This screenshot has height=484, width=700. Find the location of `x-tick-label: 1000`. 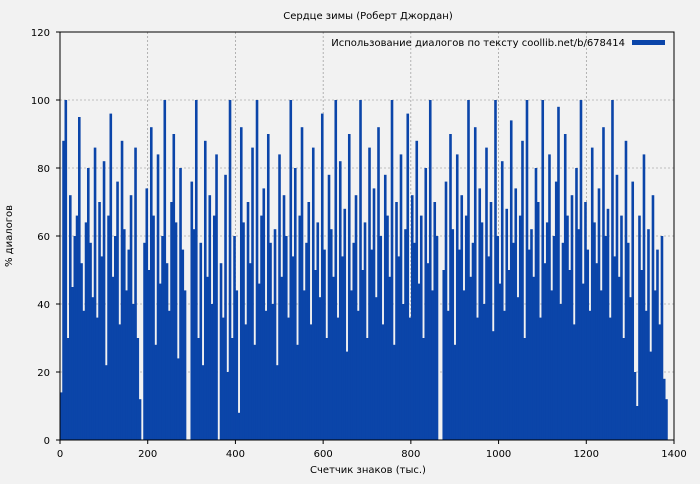

x-tick-label: 1000 is located at coordinates (498, 454).